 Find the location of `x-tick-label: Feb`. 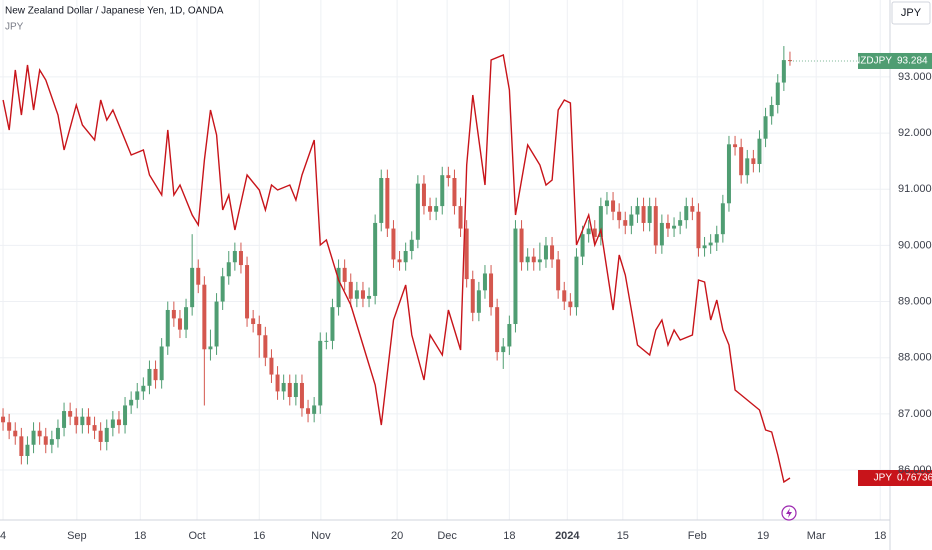

x-tick-label: Feb is located at coordinates (697, 536).